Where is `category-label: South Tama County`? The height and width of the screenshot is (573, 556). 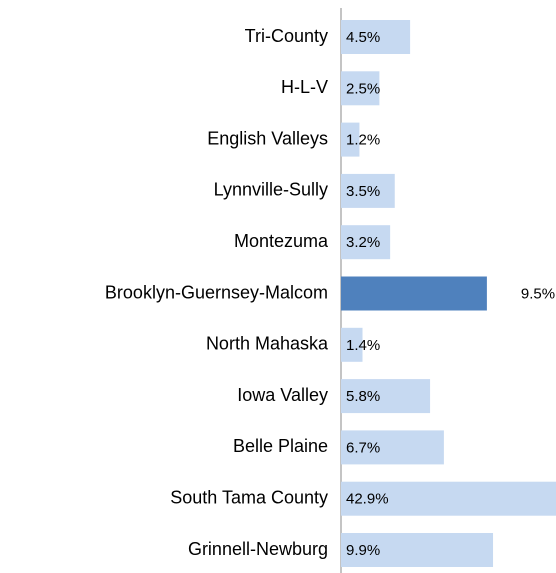
category-label: South Tama County is located at coordinates (249, 497).